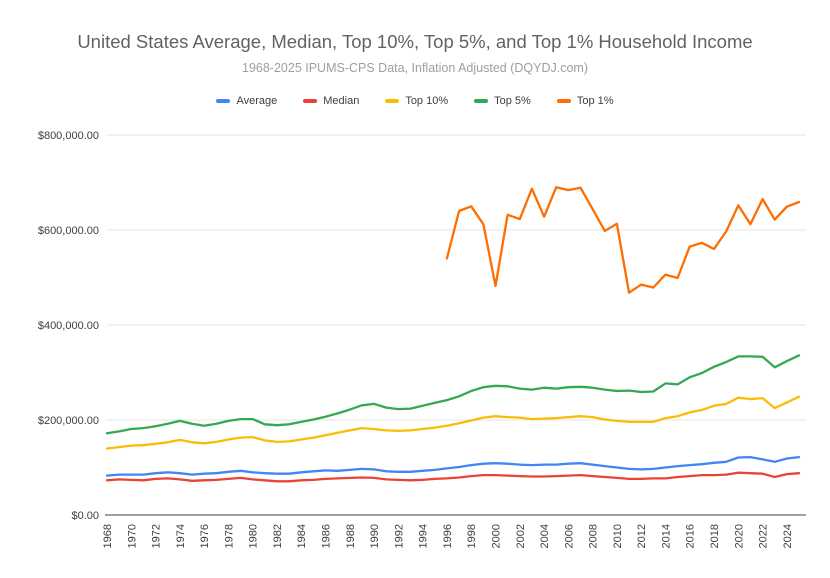  What do you see at coordinates (254, 536) in the screenshot?
I see `x-axis-tick-label: 1980` at bounding box center [254, 536].